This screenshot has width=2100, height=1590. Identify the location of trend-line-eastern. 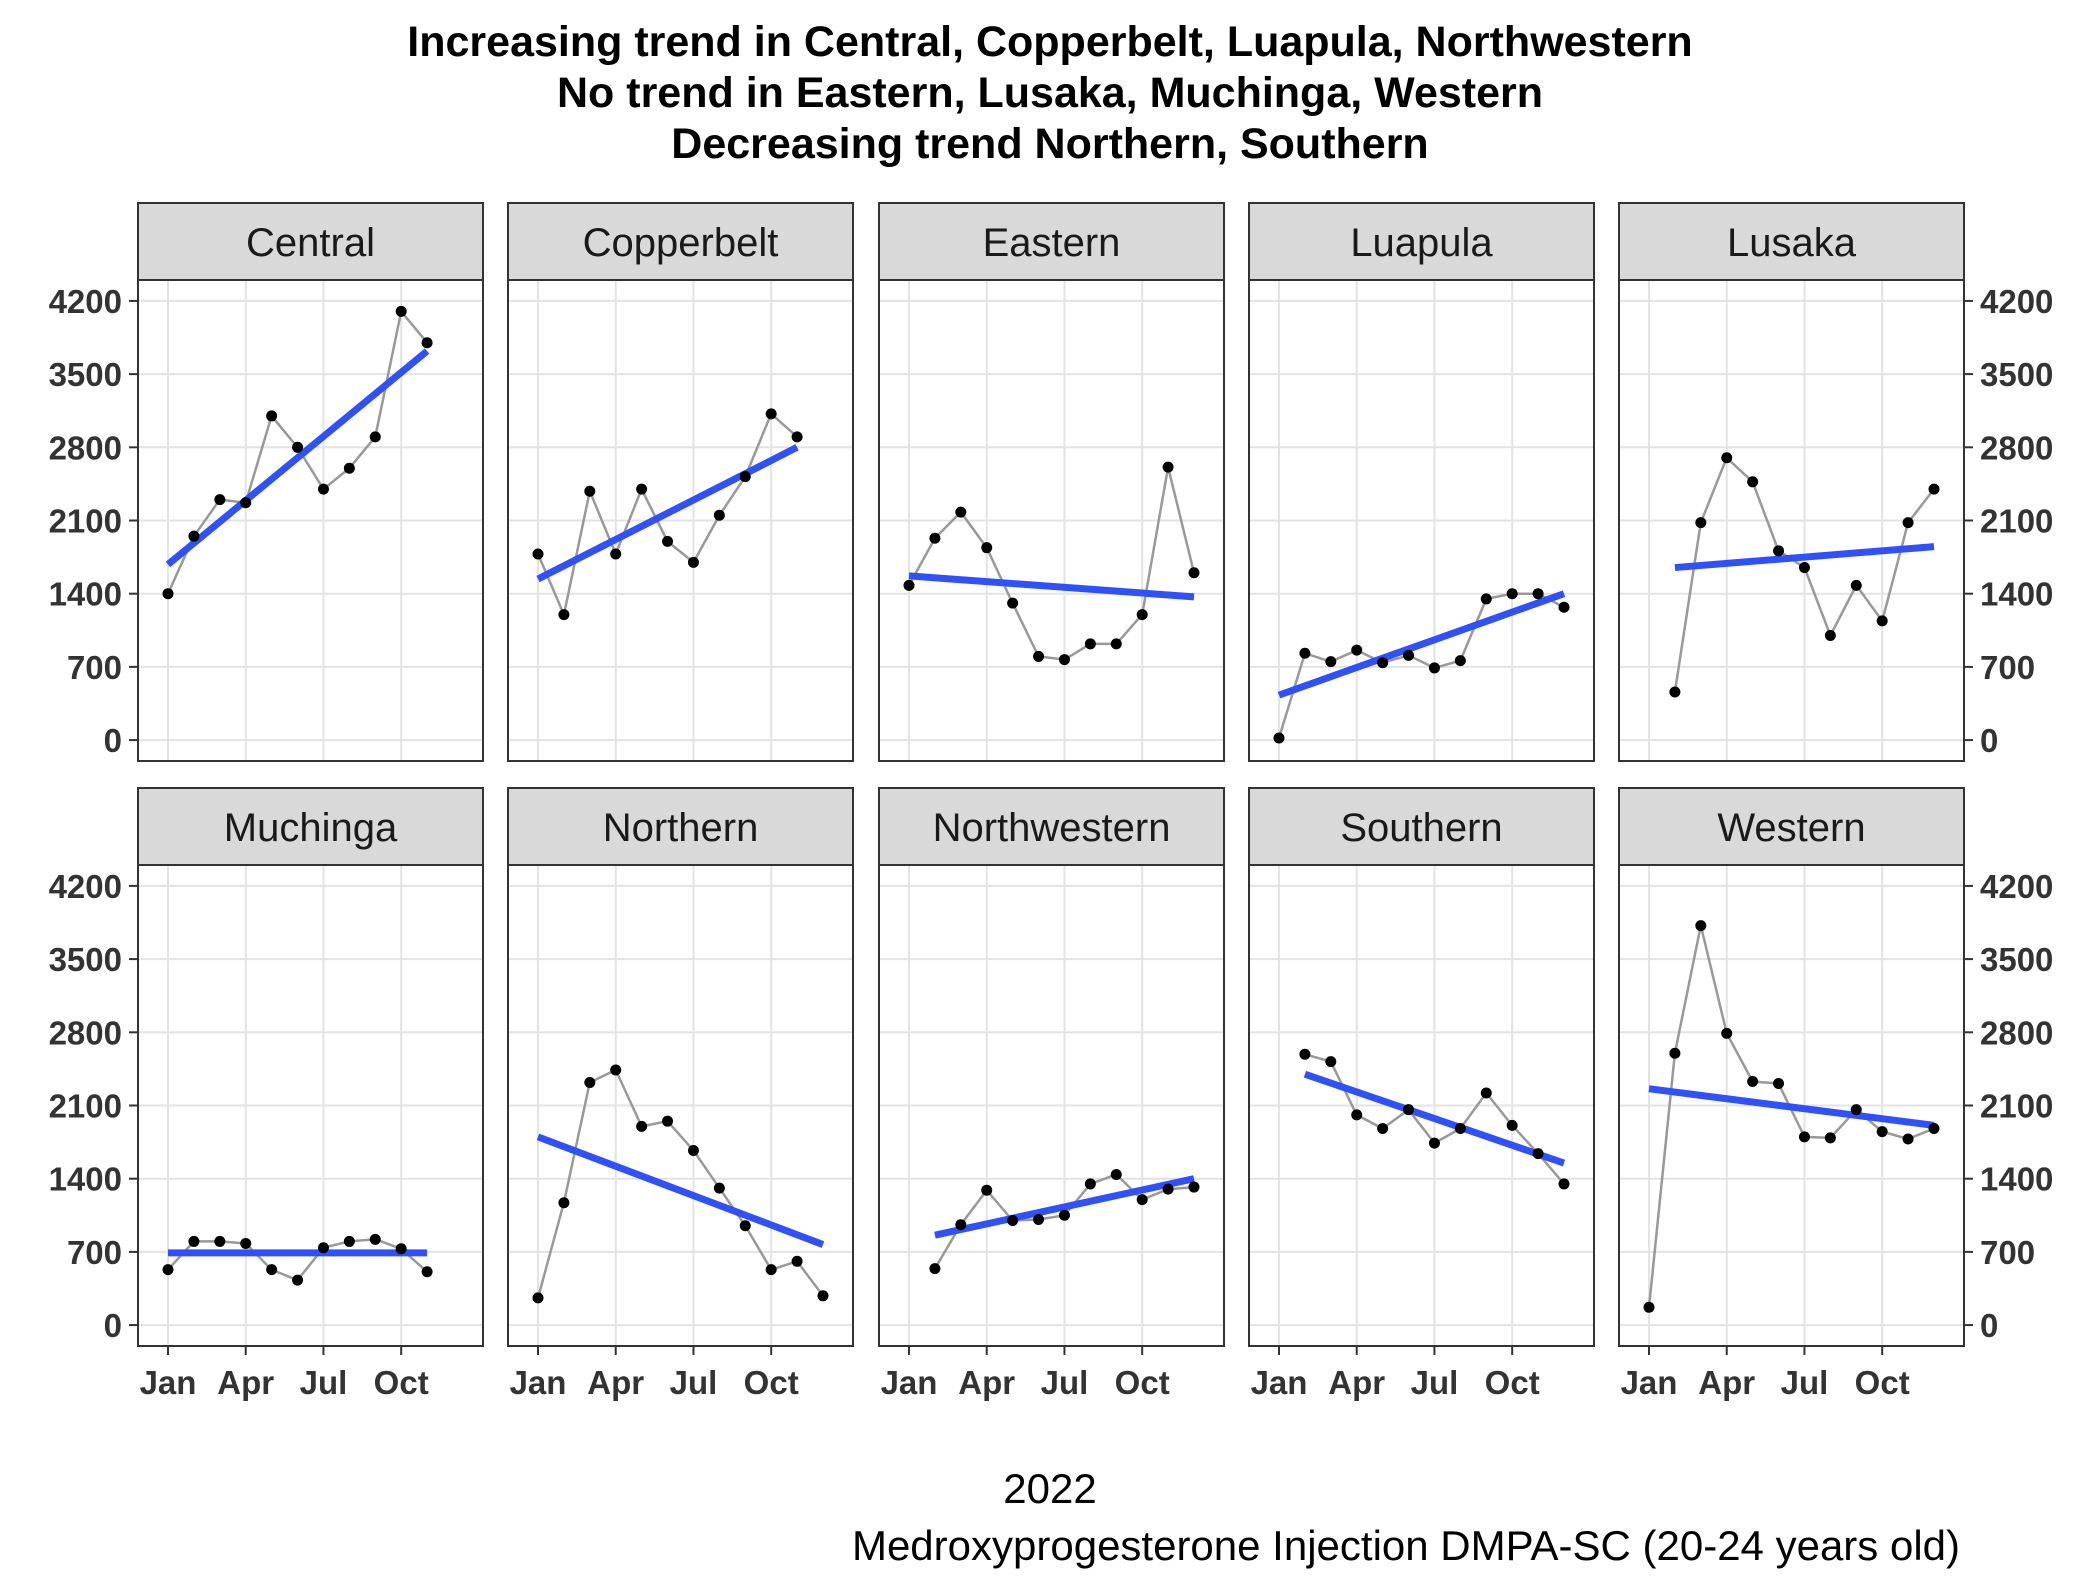
(1051, 586).